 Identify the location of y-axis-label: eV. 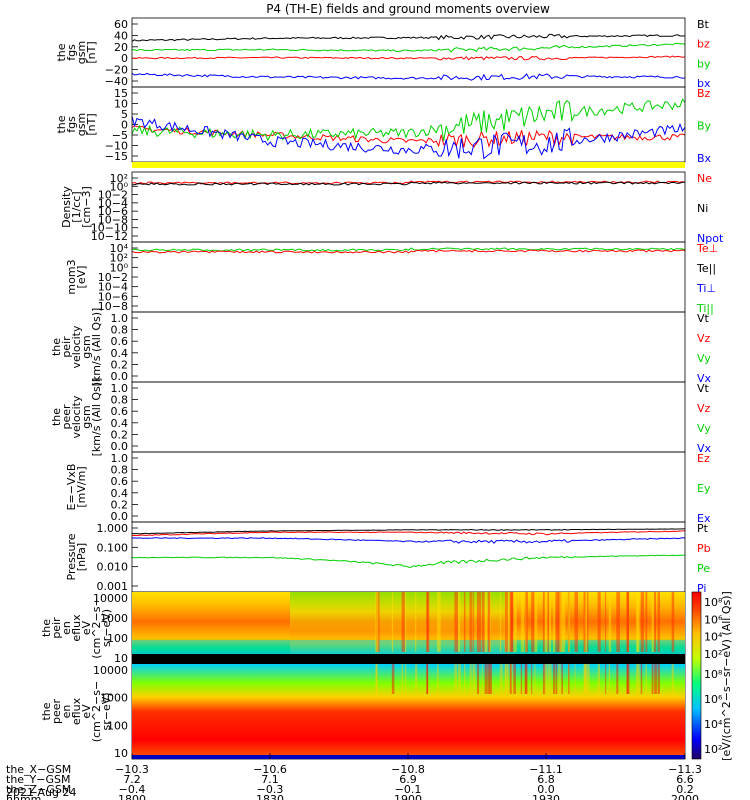
(86, 627).